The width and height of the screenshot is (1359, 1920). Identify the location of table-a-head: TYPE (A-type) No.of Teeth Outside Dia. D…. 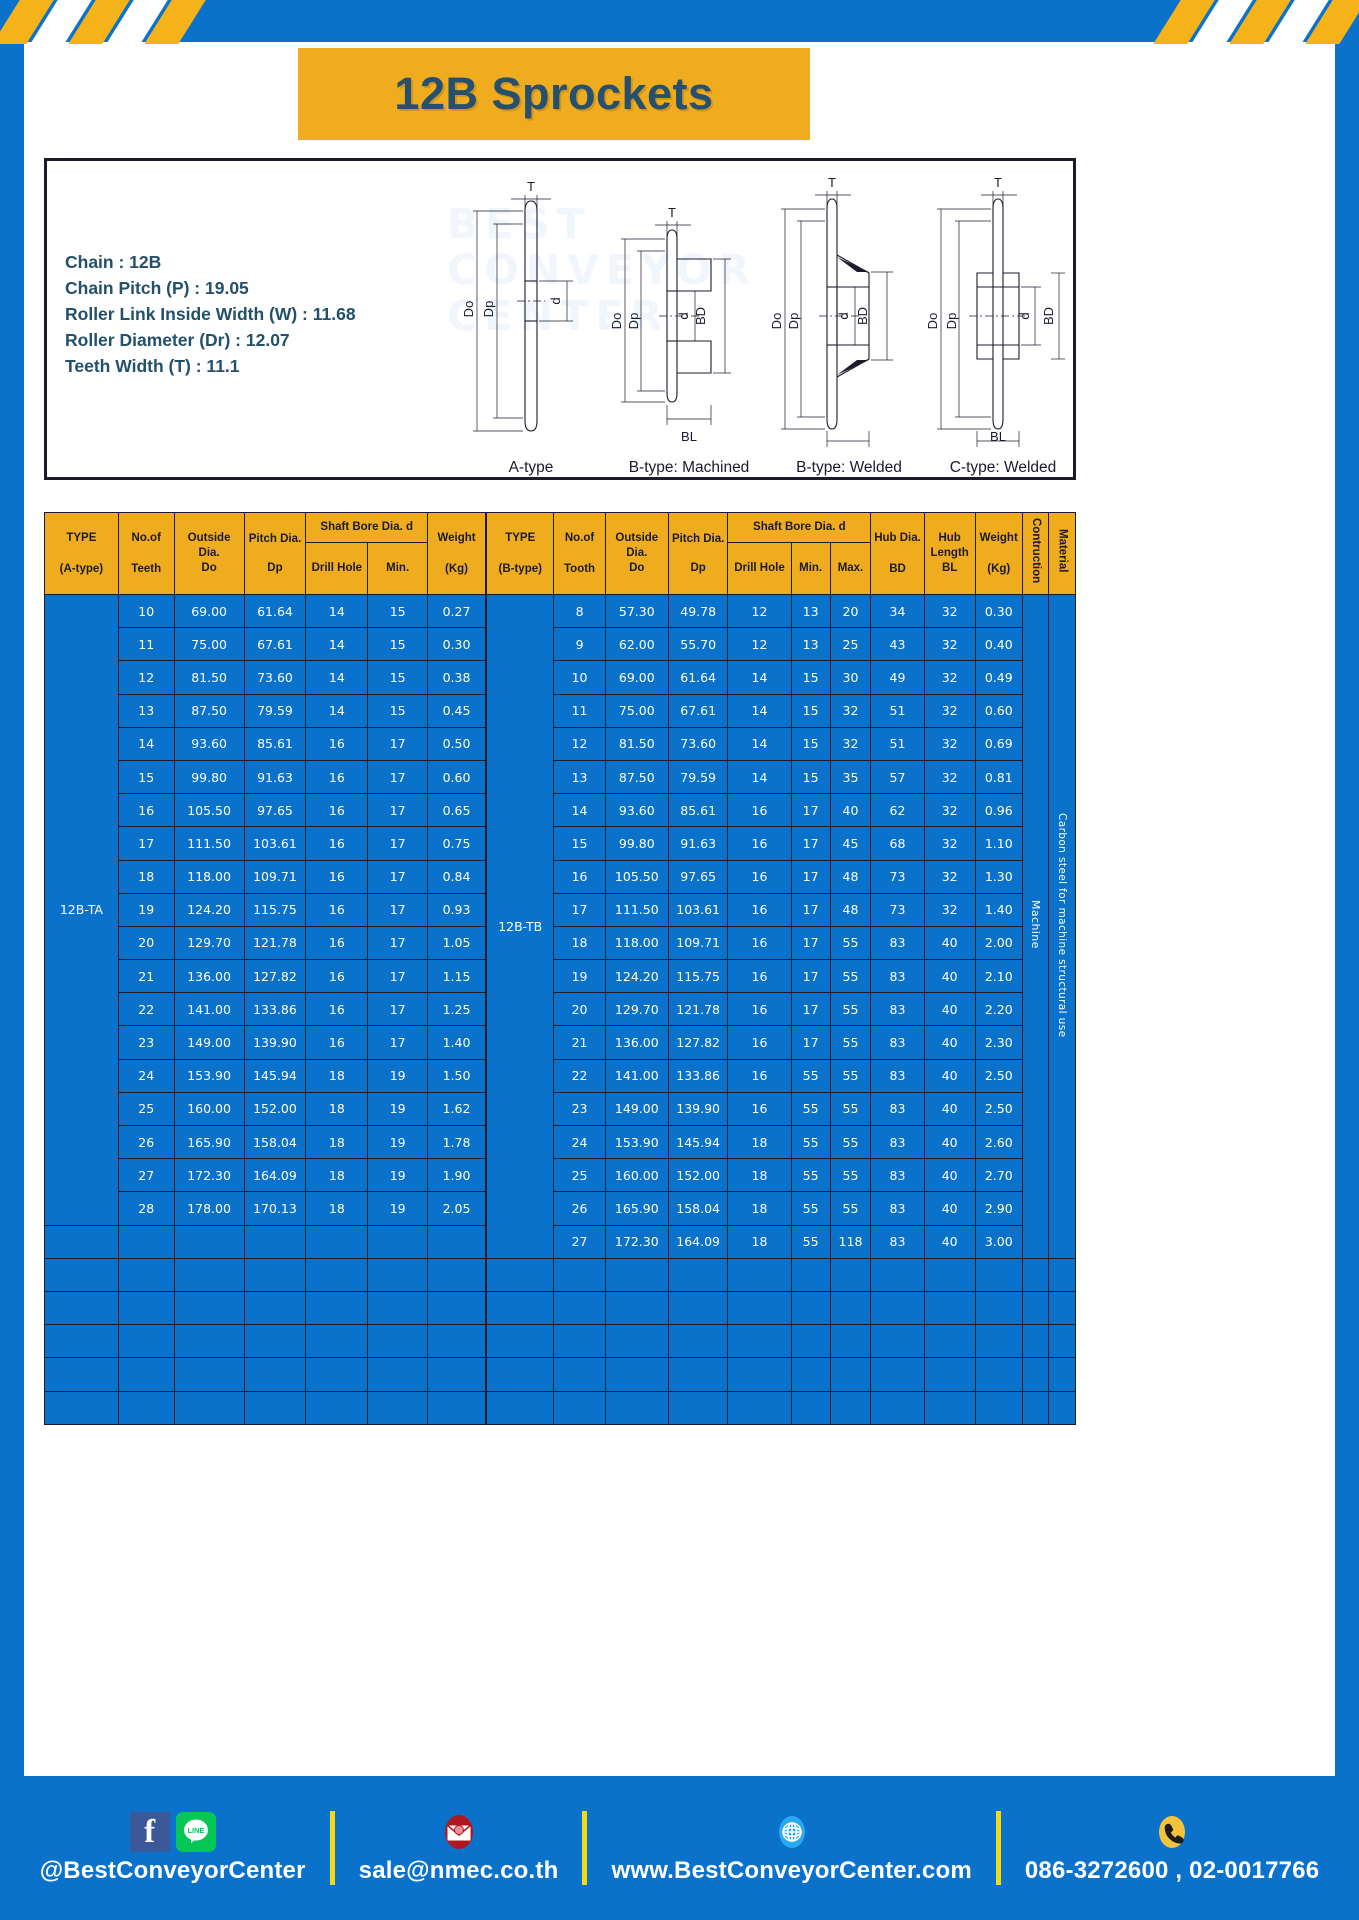
(265, 553).